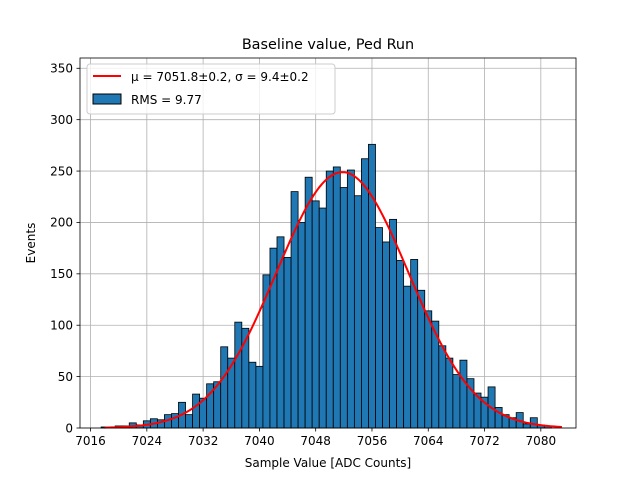 The image size is (640, 484). Describe the element at coordinates (65, 248) in the screenshot. I see `y-axis-ticks: 0 50 100 150 200 250 300 350` at that location.